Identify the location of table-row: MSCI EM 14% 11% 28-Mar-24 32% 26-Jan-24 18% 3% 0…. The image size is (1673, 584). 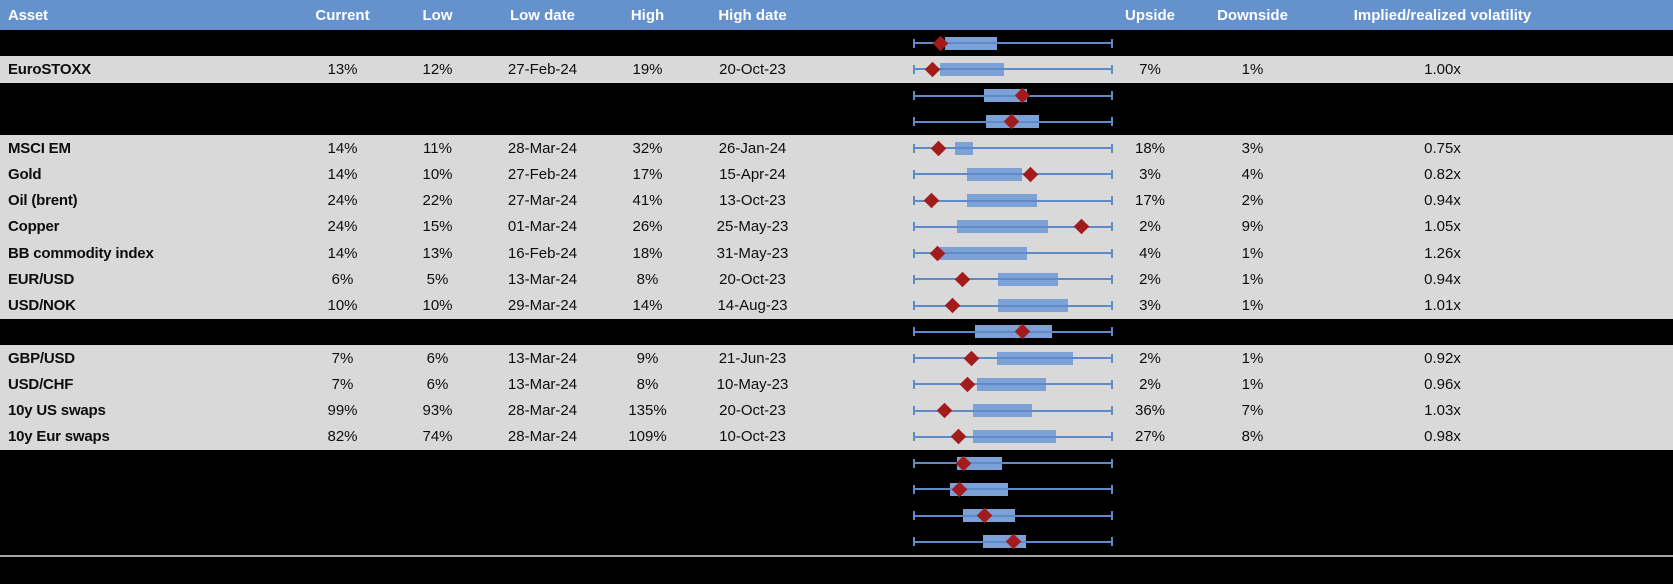
(836, 148).